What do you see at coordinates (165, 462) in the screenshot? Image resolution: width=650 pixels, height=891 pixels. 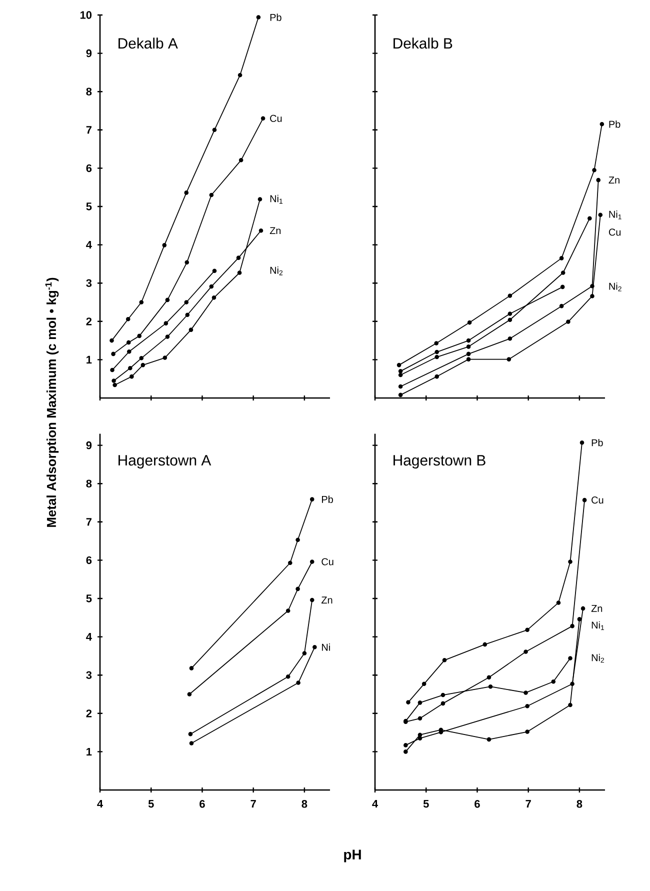 I see `text: Hagerstown A` at bounding box center [165, 462].